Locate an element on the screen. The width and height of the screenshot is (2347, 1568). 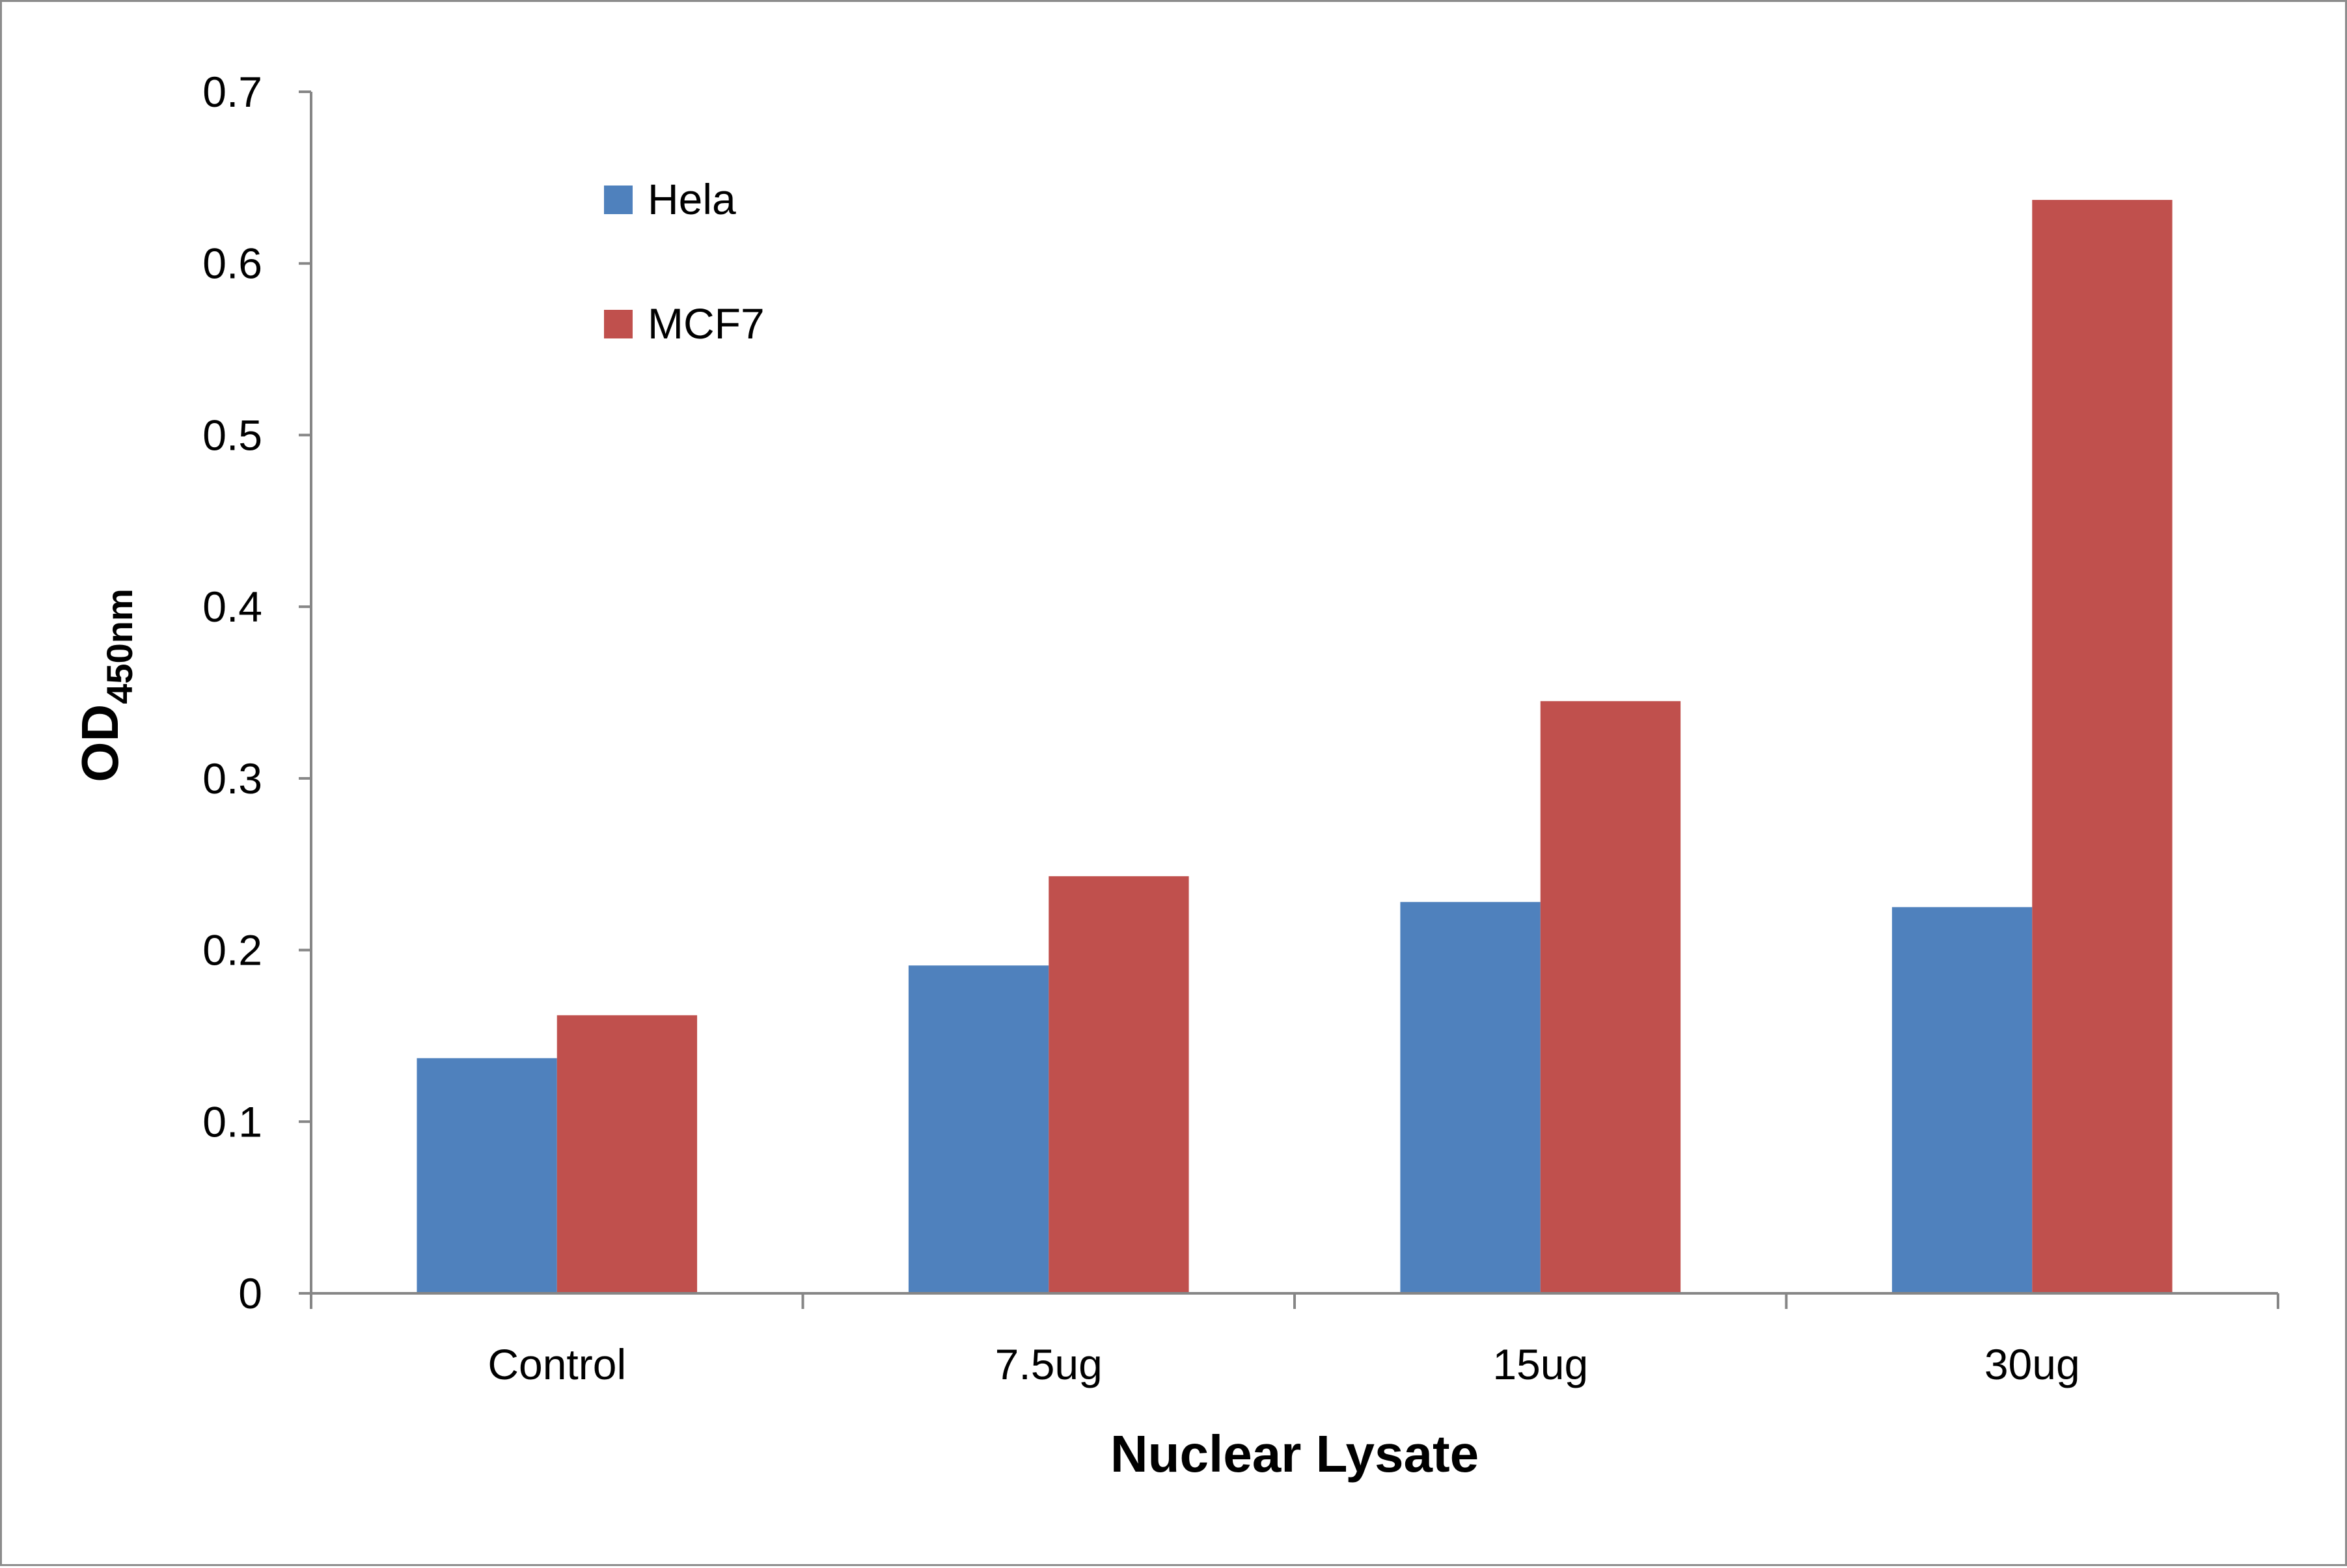
y-tick-label: 0.7 is located at coordinates (232, 92).